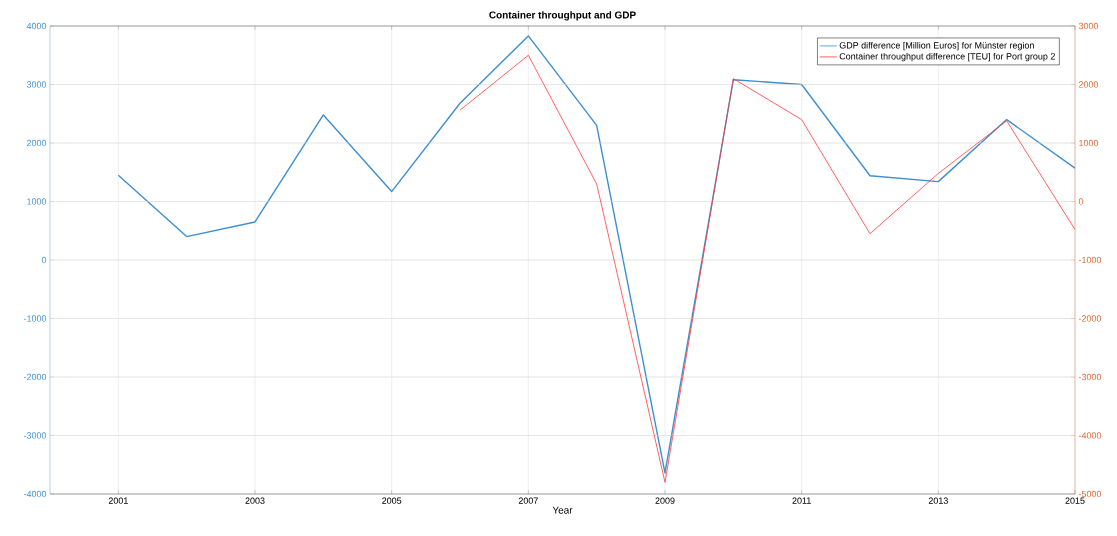 This screenshot has height=536, width=1117. What do you see at coordinates (35, 435) in the screenshot?
I see `y-tick-label: -3000` at bounding box center [35, 435].